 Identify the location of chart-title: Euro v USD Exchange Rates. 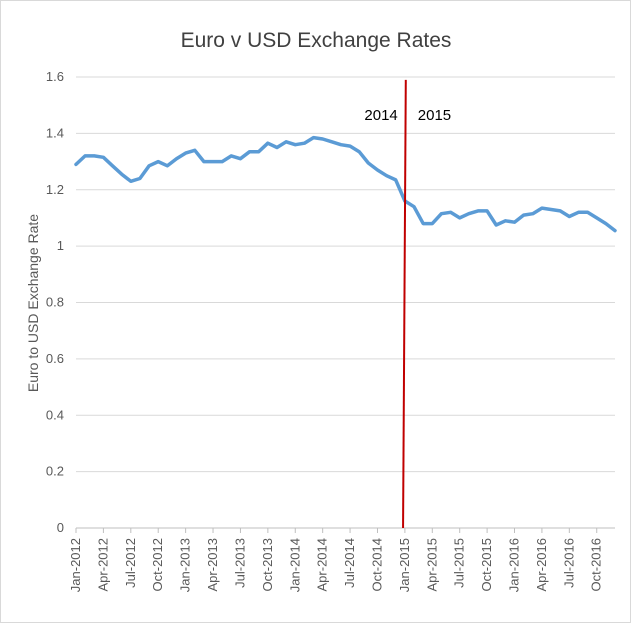
(316, 40).